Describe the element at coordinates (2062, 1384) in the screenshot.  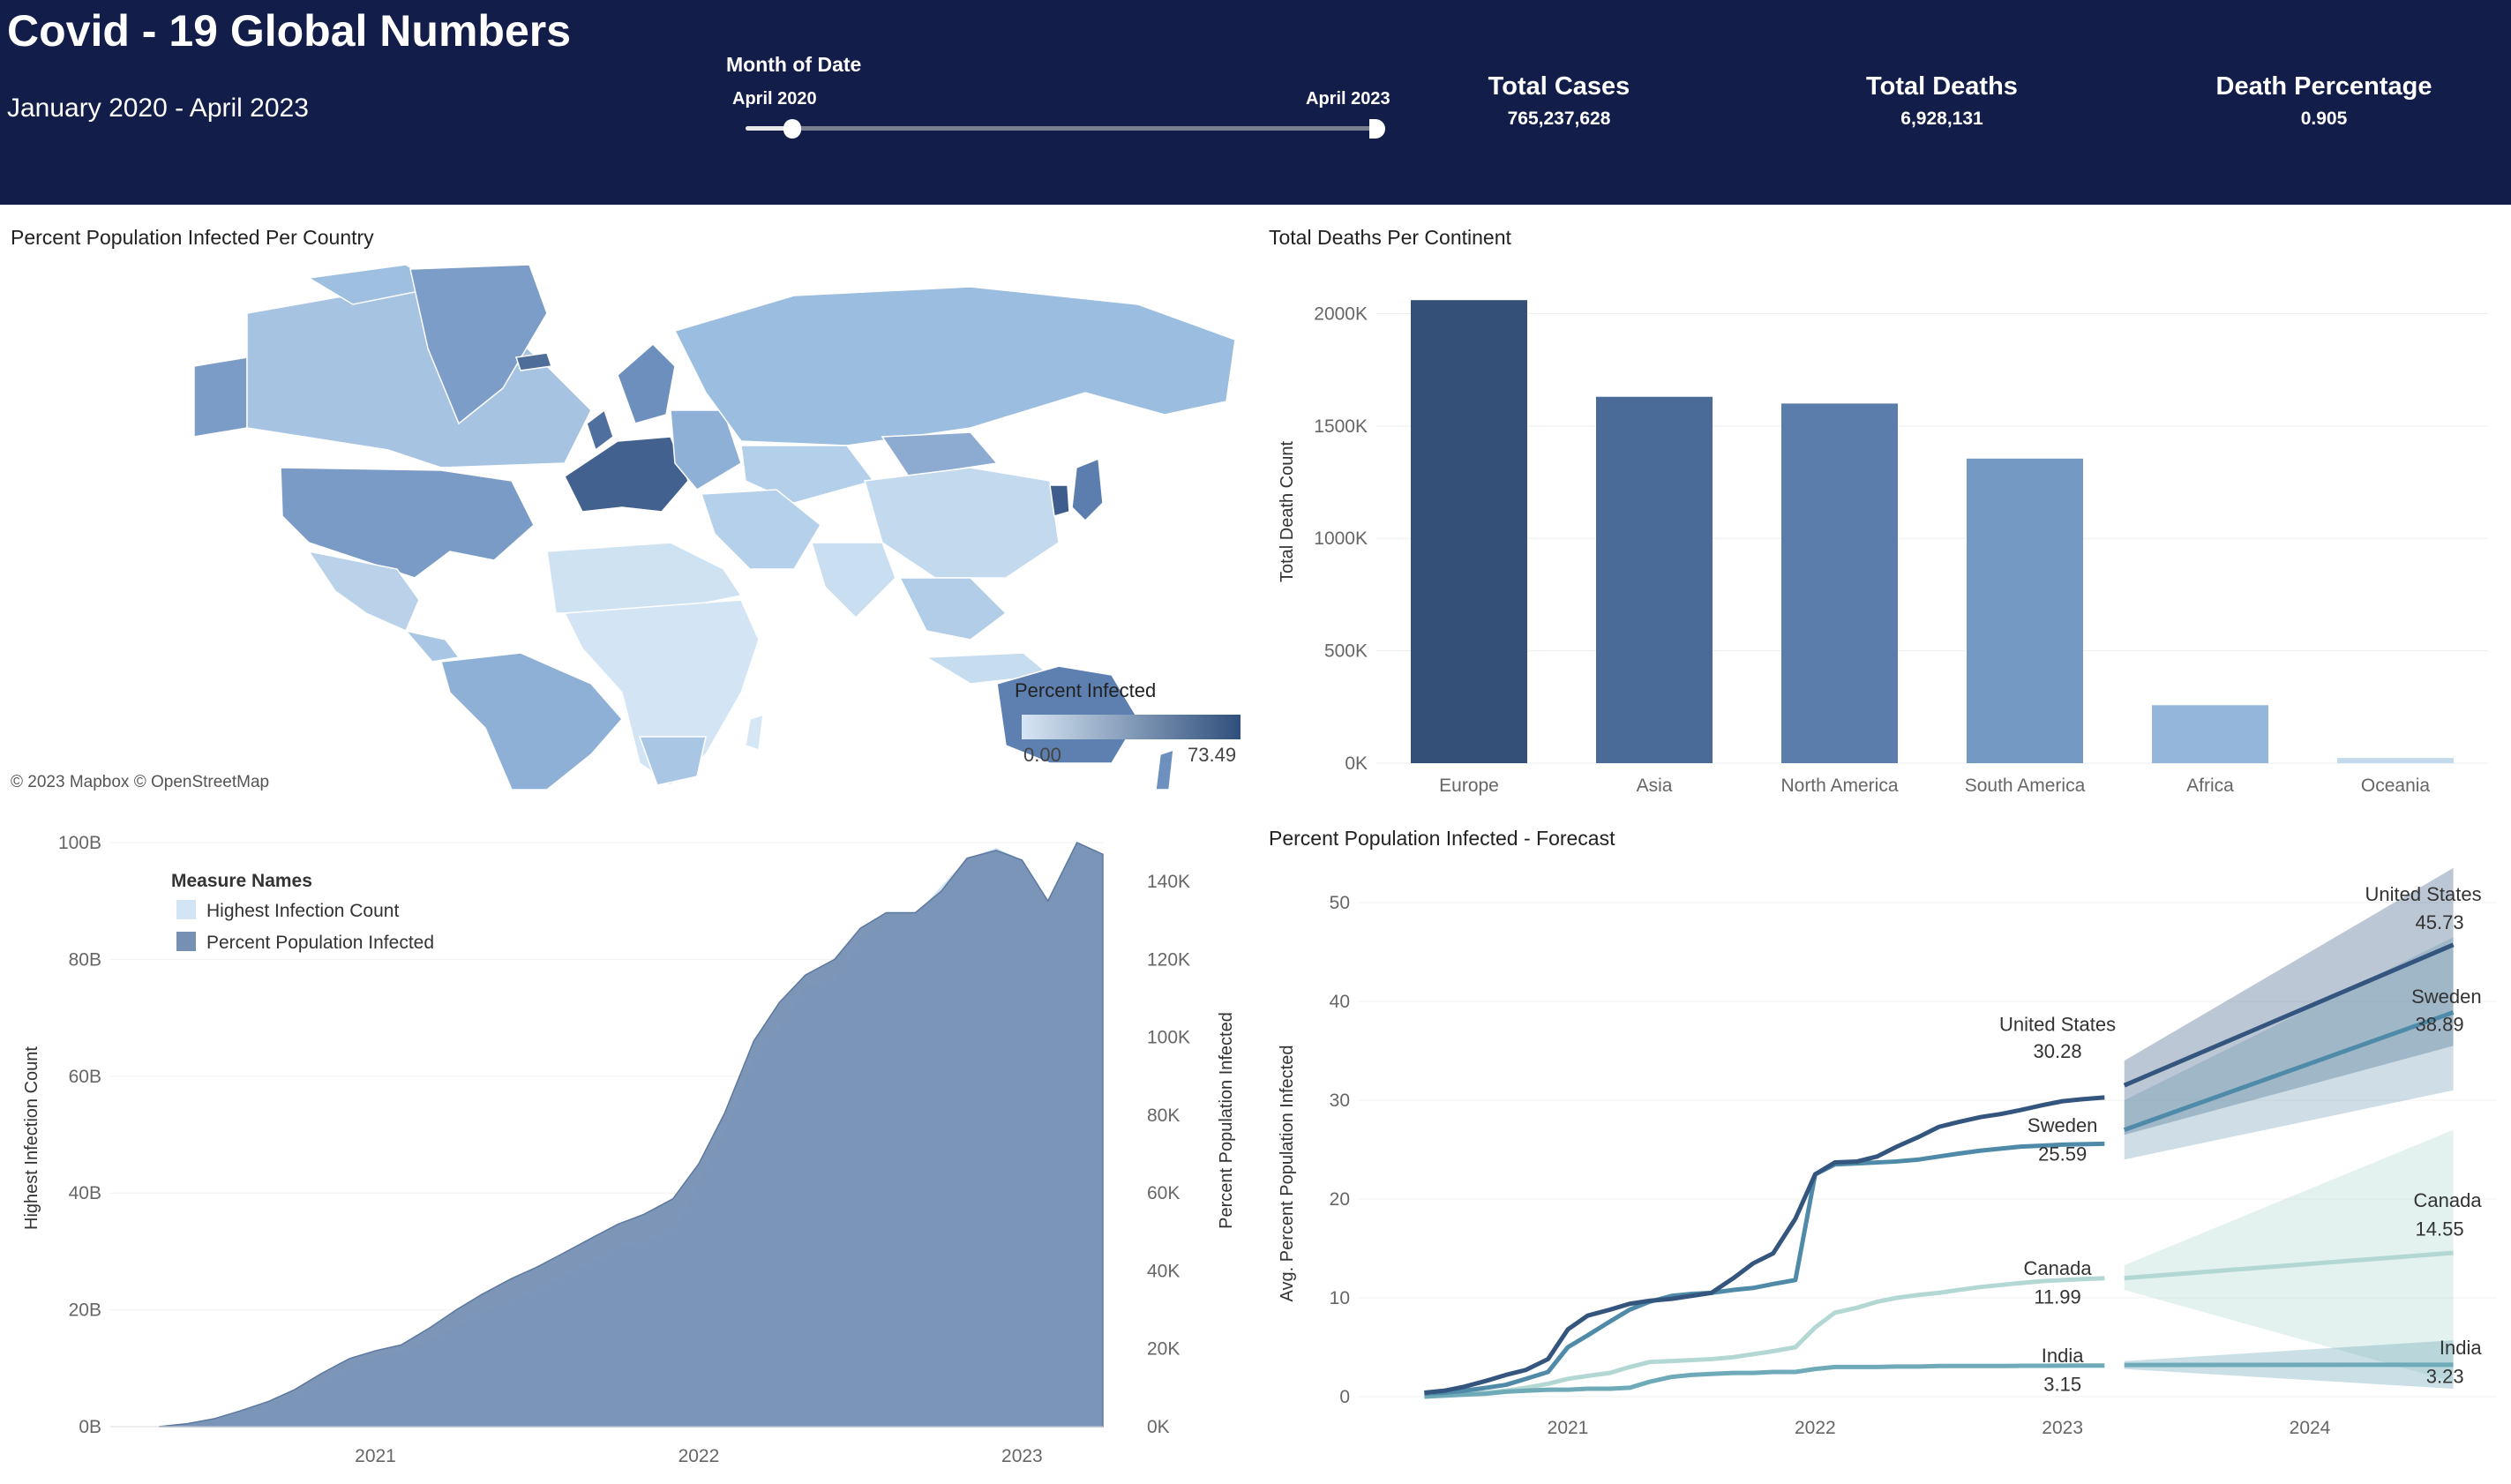
I see `forecast-label-value-india: 3.15` at that location.